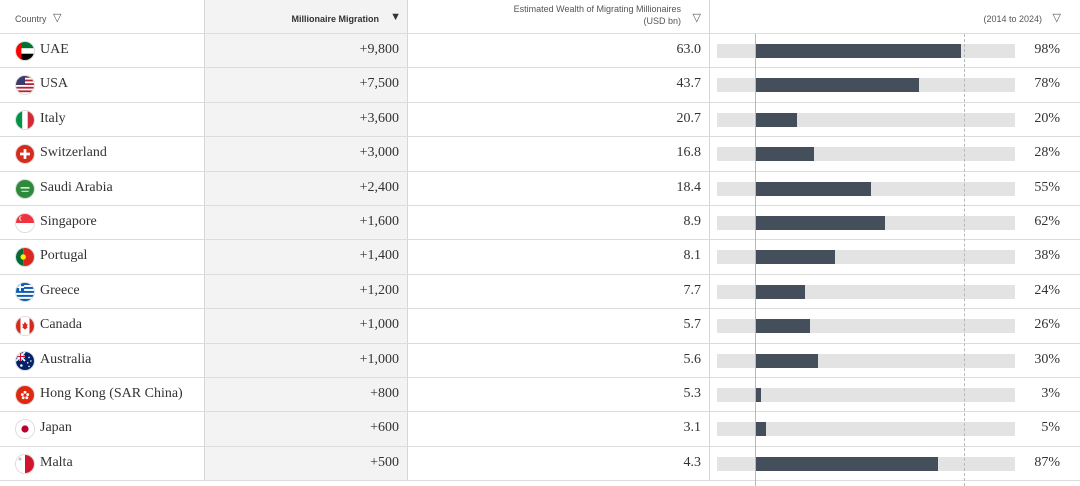 This screenshot has height=486, width=1080. Describe the element at coordinates (379, 256) in the screenshot. I see `migration-value: +1,400` at that location.